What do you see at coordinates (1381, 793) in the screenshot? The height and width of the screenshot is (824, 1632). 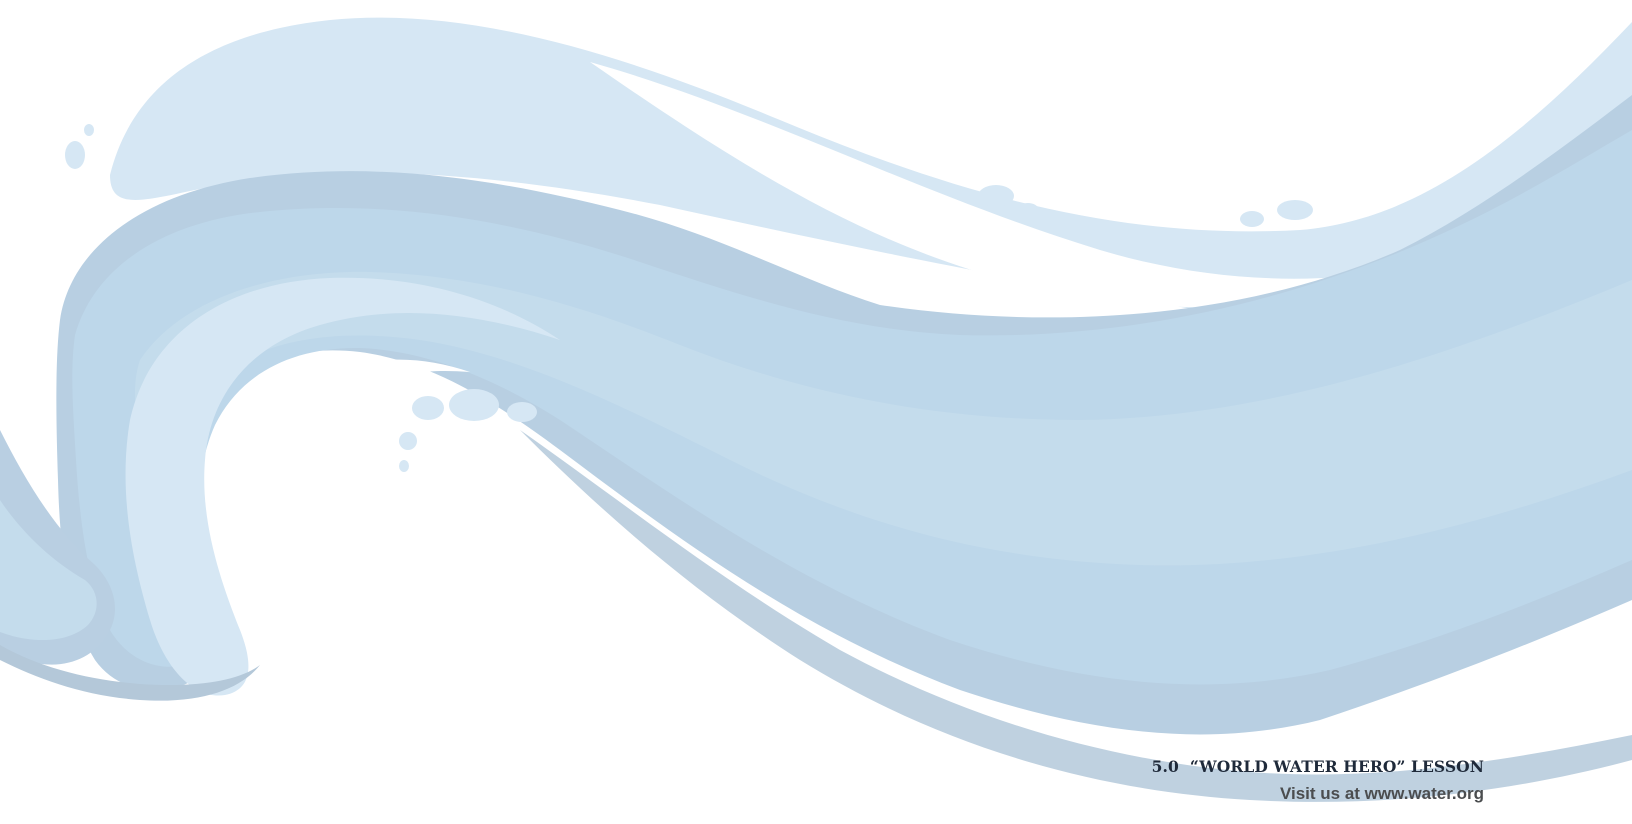 I see `website-line: Visit us at www.water.org` at bounding box center [1381, 793].